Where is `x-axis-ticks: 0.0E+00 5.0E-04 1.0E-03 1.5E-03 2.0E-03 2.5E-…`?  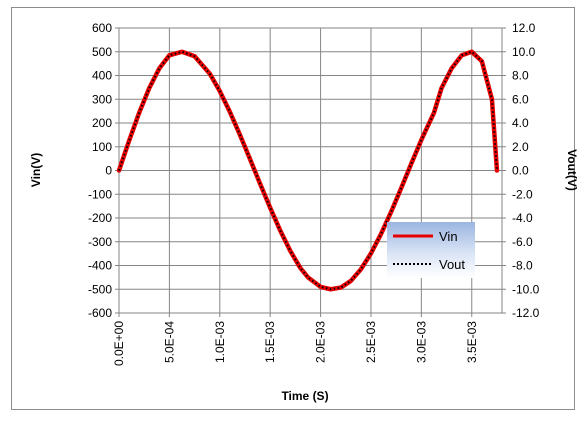 x-axis-ticks: 0.0E+00 5.0E-04 1.0E-03 1.5E-03 2.0E-03 2.5E-… is located at coordinates (295, 339).